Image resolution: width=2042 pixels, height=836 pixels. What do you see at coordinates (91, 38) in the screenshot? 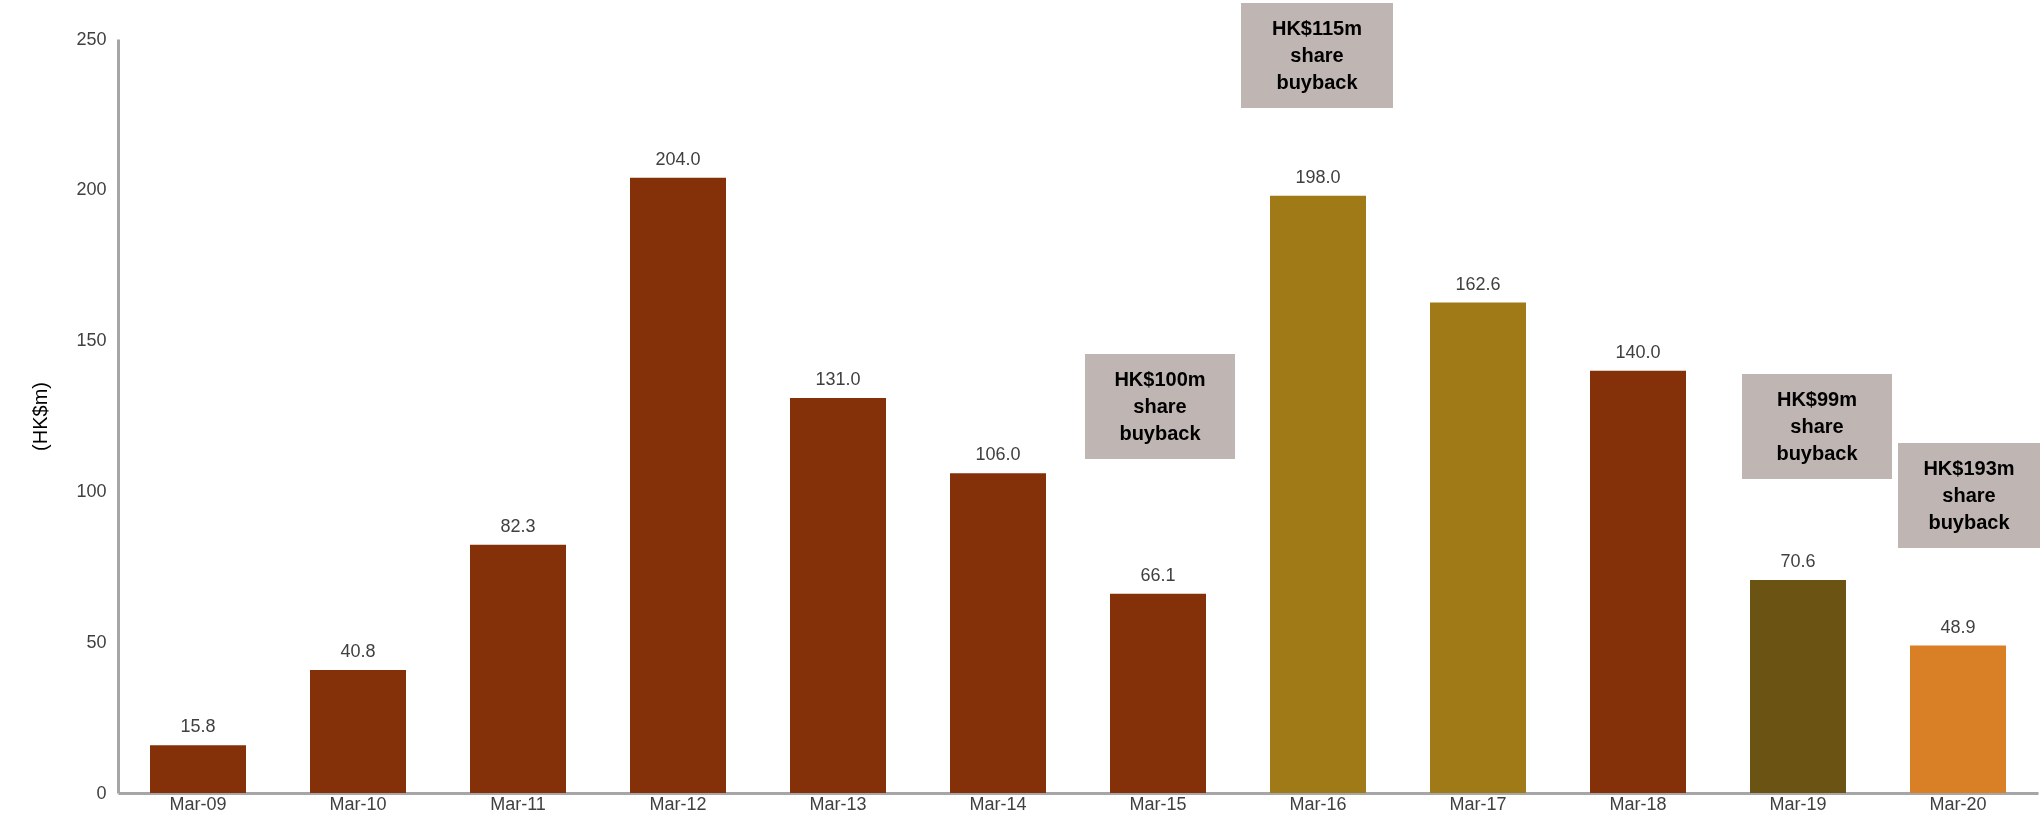
I see `y-tick-label: 250` at bounding box center [91, 38].